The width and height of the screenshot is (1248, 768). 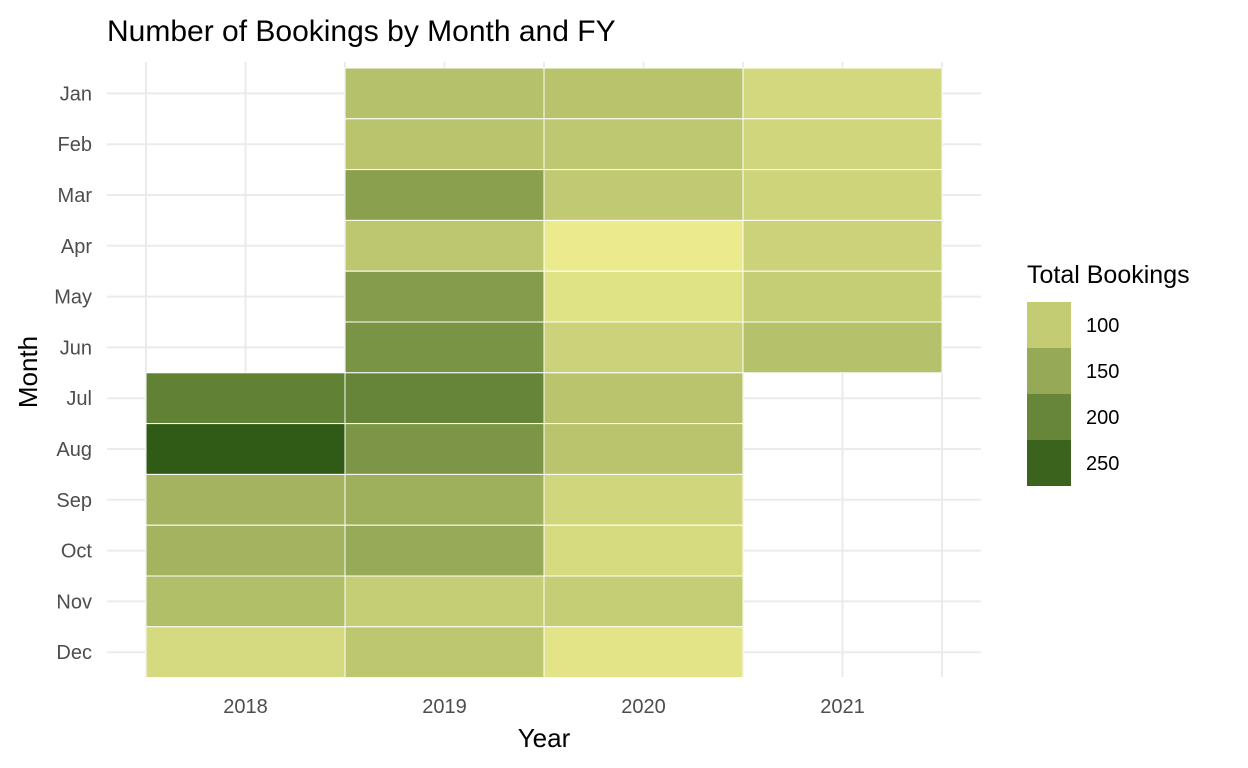 I want to click on heatmap-cell-2020-Jun, so click(x=643, y=347).